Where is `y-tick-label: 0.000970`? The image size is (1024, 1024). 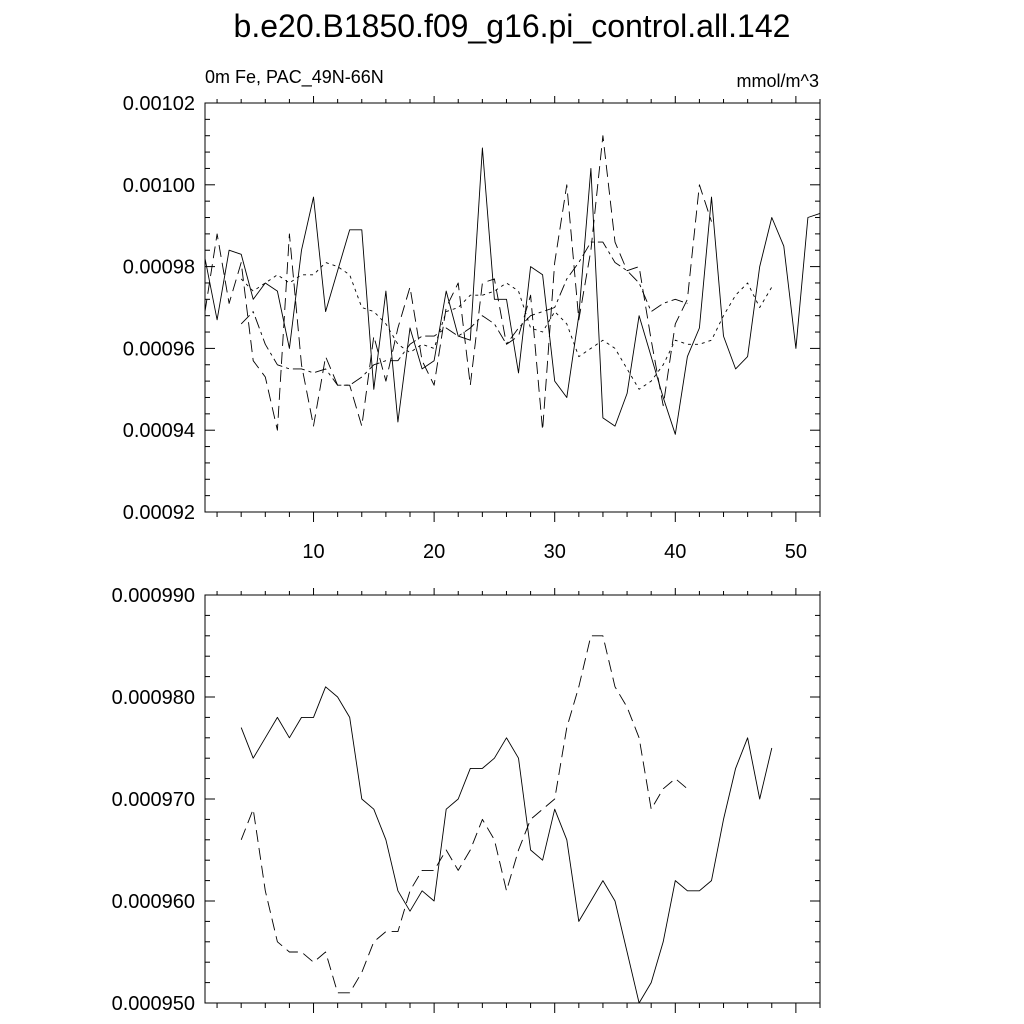 y-tick-label: 0.000970 is located at coordinates (153, 800).